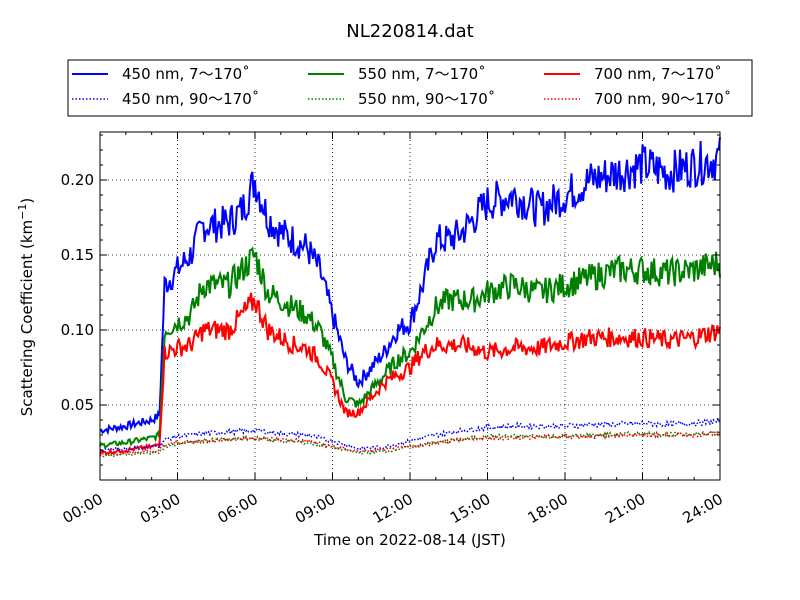 The image size is (800, 600). Describe the element at coordinates (426, 99) in the screenshot. I see `legend-label: 550 nm, 90～170˚` at that location.